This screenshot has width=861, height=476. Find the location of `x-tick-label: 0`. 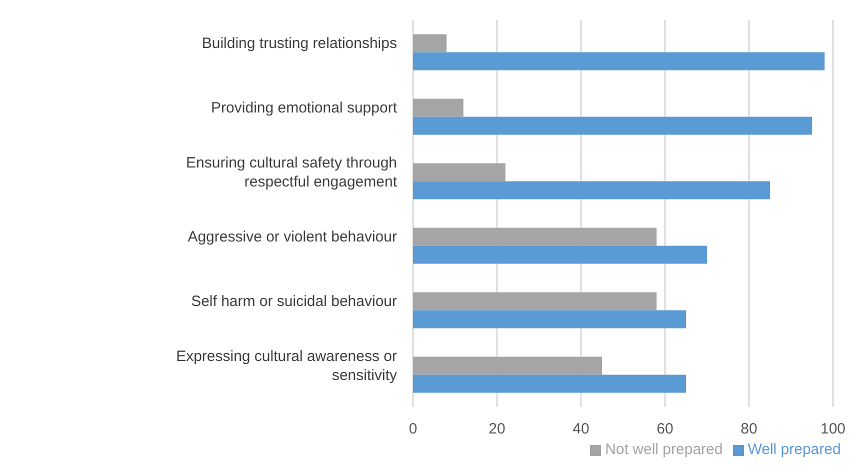

x-tick-label: 0 is located at coordinates (413, 429).